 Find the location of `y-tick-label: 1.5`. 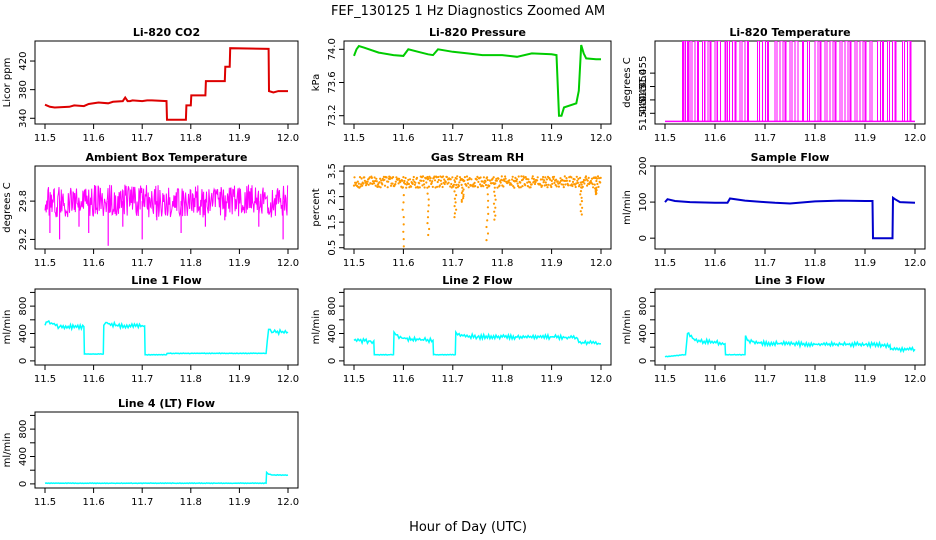

y-tick-label: 1.5 is located at coordinates (332, 222).